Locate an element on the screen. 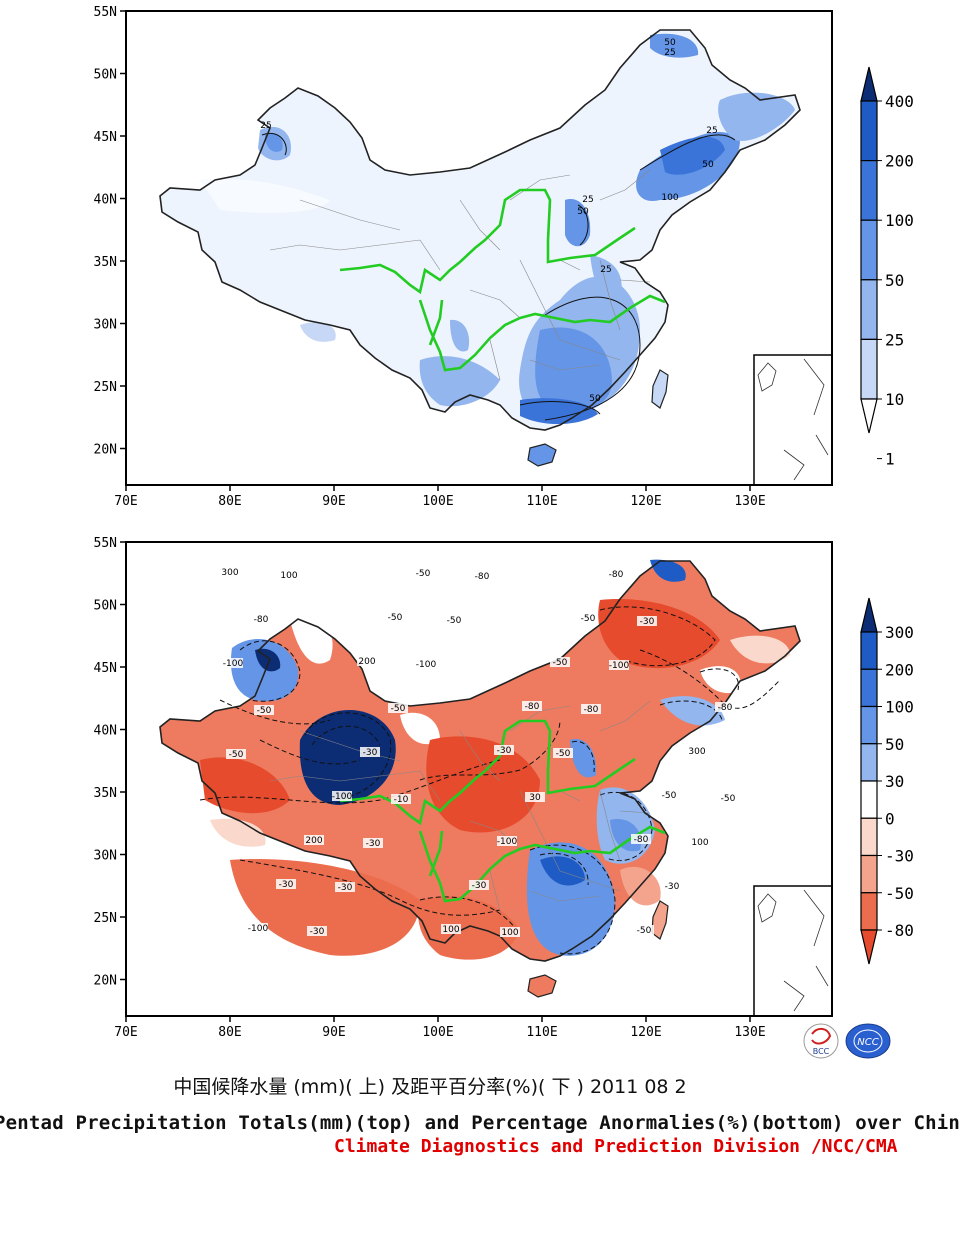 The image size is (960, 1247). contour-label: 50 is located at coordinates (708, 165).